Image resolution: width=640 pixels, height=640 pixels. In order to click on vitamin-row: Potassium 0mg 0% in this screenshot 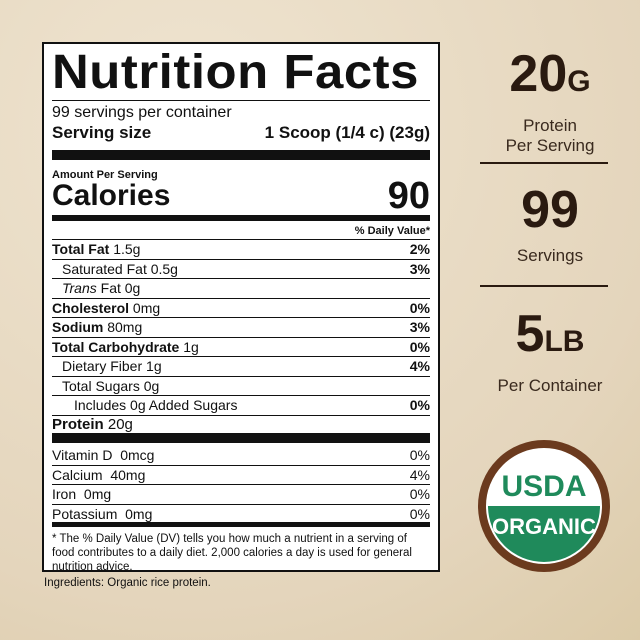, I will do `click(241, 513)`.